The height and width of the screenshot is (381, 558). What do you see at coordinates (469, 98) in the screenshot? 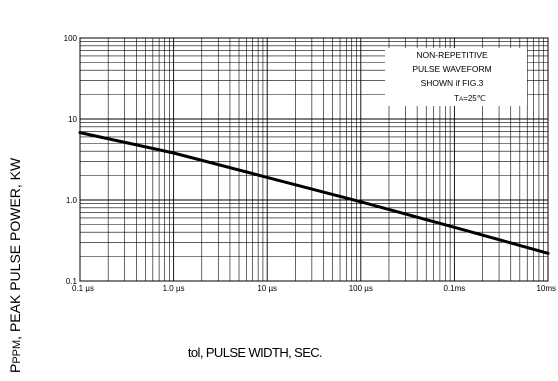
I see `annotation-temp: TA=25℃` at bounding box center [469, 98].